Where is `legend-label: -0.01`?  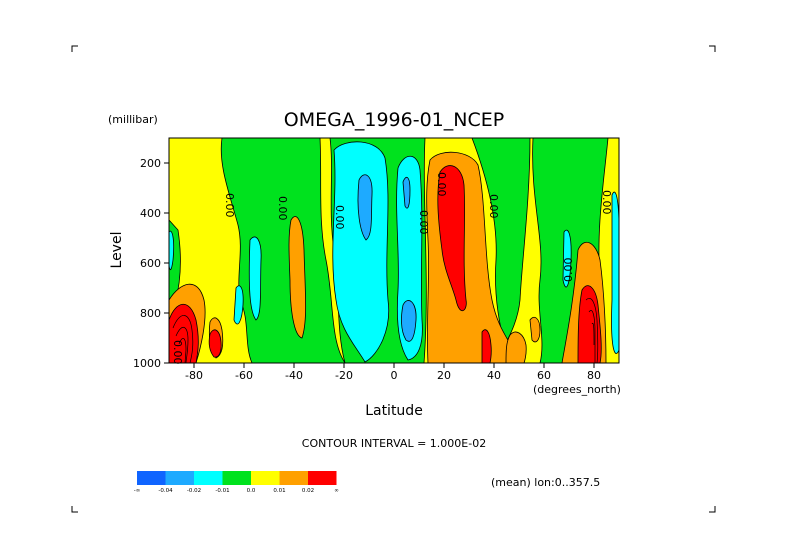 legend-label: -0.01 is located at coordinates (222, 491).